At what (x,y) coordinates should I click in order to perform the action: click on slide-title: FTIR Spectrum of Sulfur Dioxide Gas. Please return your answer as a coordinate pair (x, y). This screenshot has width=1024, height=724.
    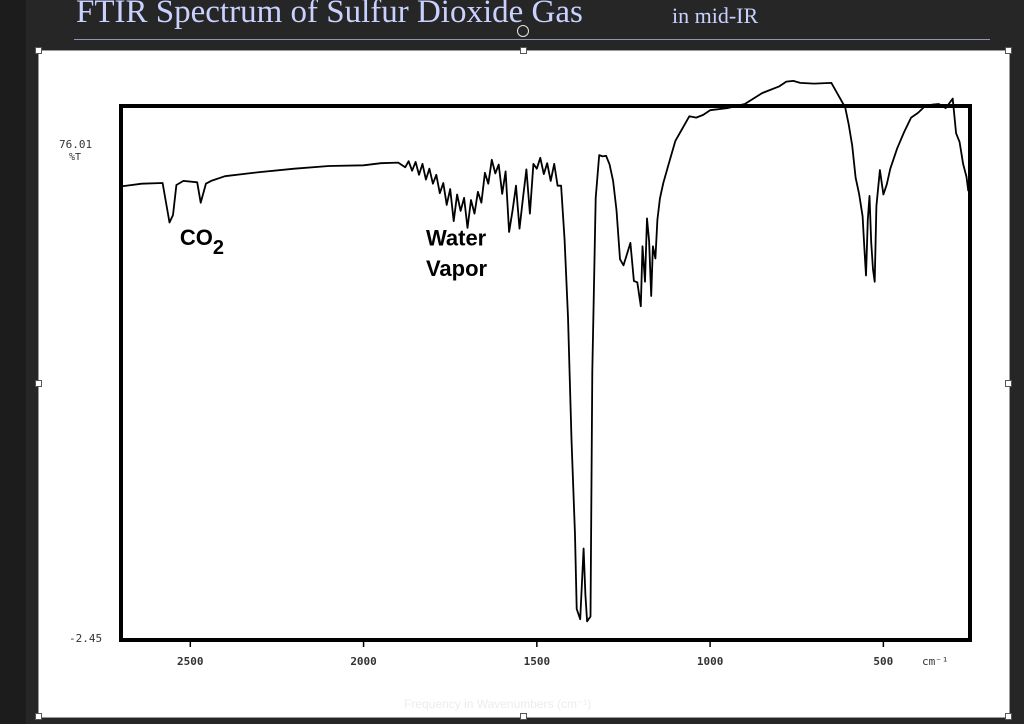
    Looking at the image, I should click on (329, 15).